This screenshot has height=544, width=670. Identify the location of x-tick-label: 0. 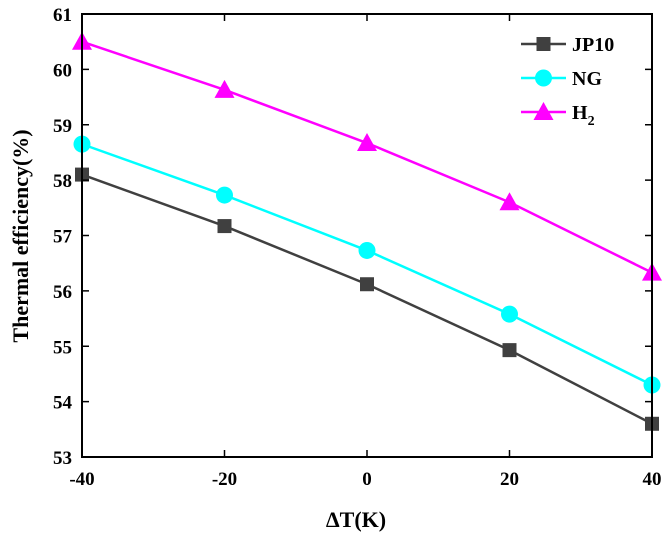
(367, 479).